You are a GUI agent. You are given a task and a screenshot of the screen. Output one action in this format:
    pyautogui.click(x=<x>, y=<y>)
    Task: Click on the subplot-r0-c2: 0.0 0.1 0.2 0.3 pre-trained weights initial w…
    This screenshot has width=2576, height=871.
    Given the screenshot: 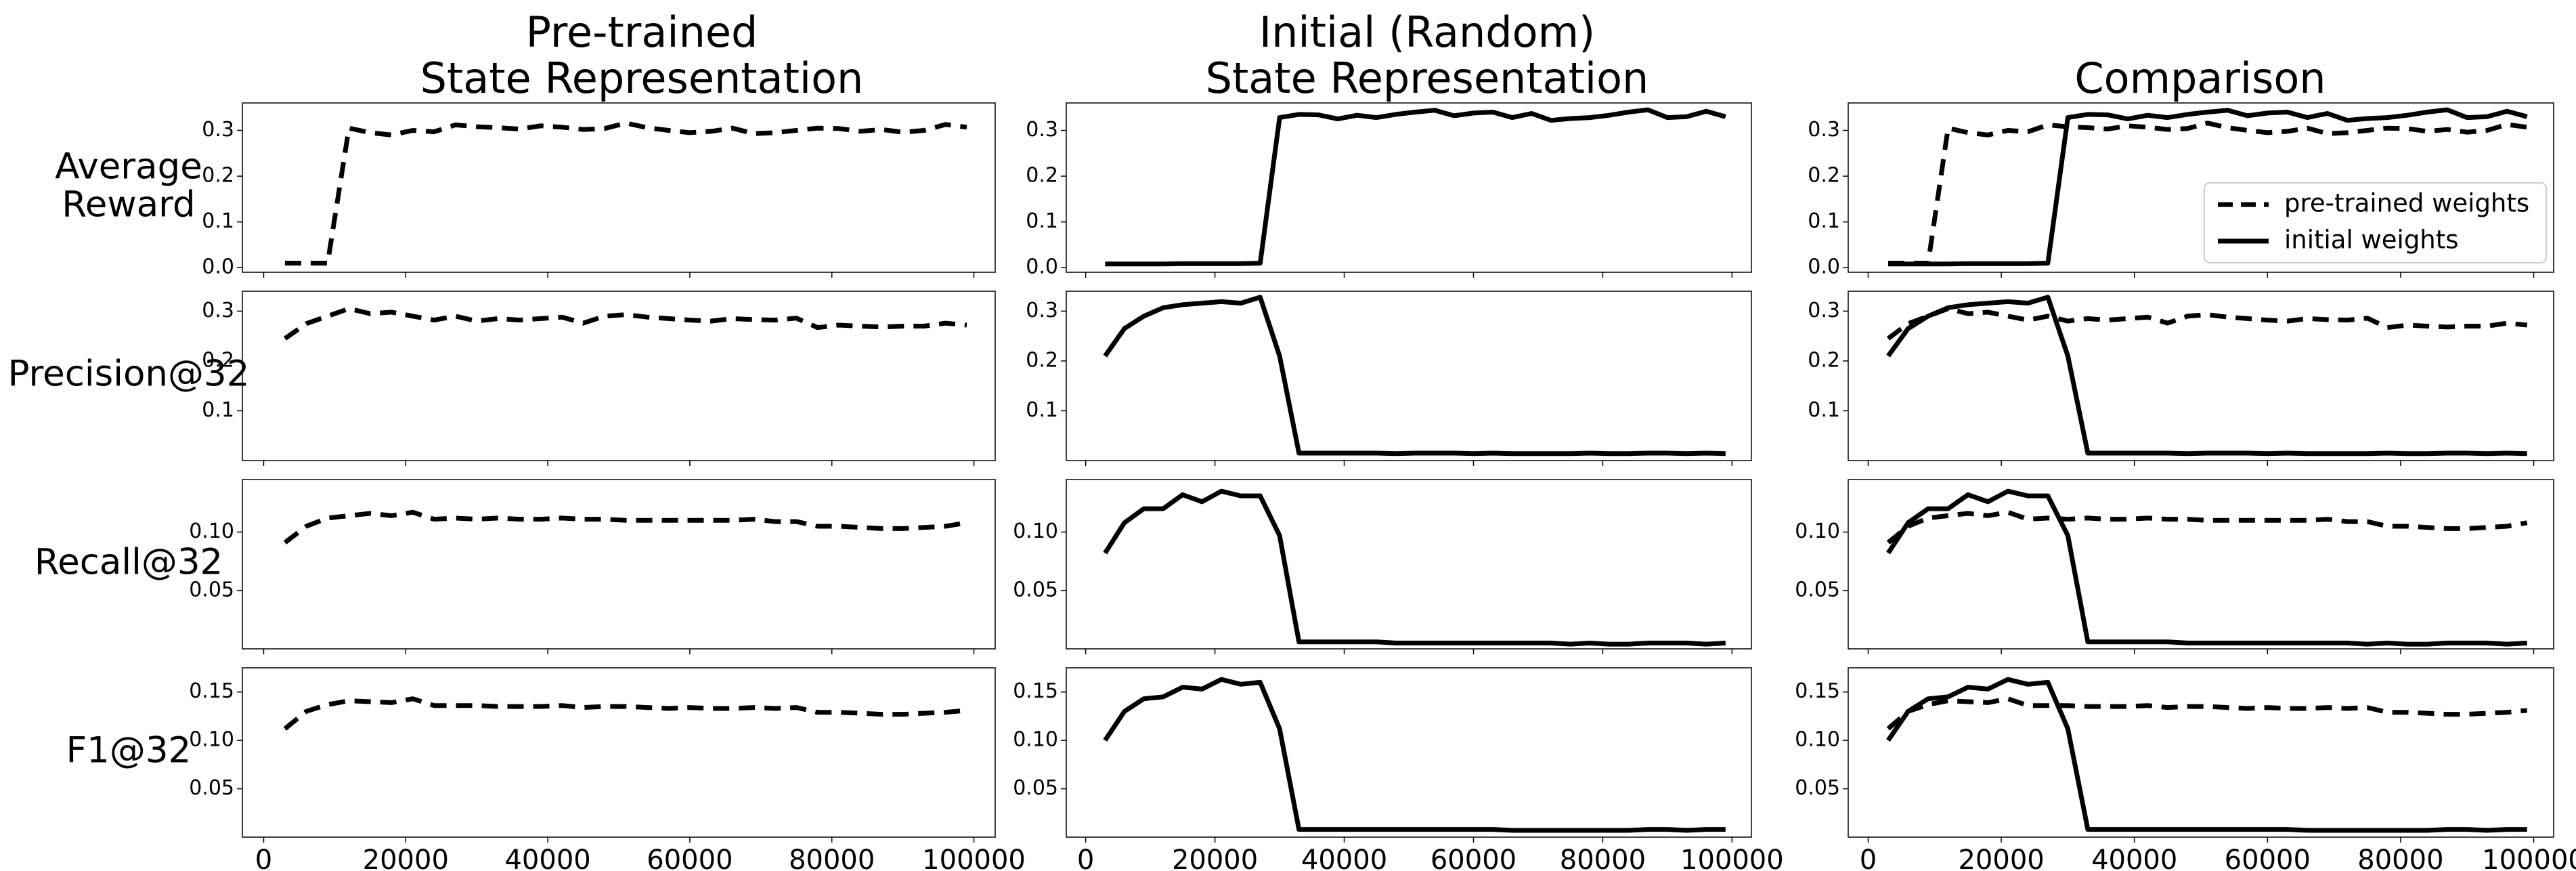 What is the action you would take?
    pyautogui.click(x=2181, y=190)
    